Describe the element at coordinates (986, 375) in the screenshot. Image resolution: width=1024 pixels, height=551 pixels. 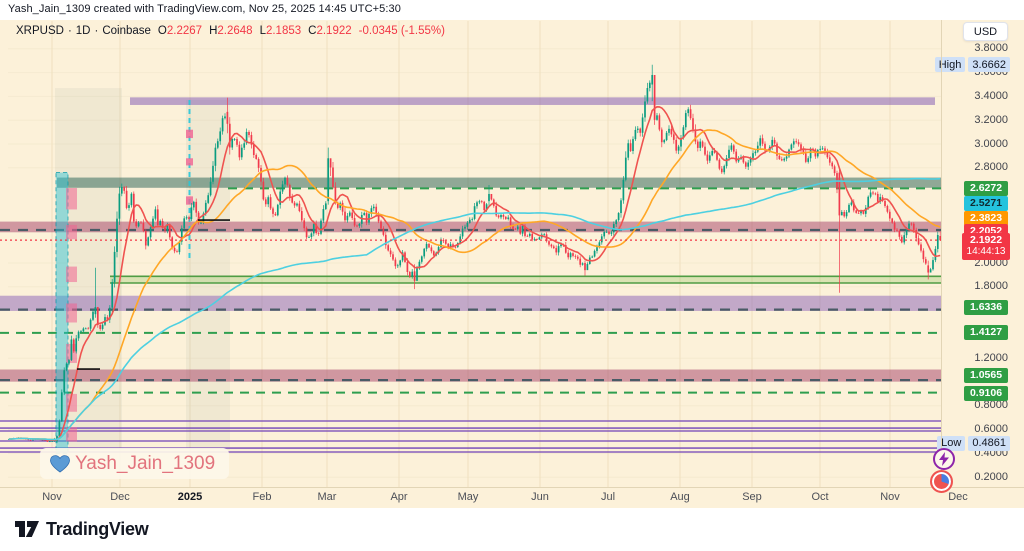
I see `price-level-label: 1.0565` at that location.